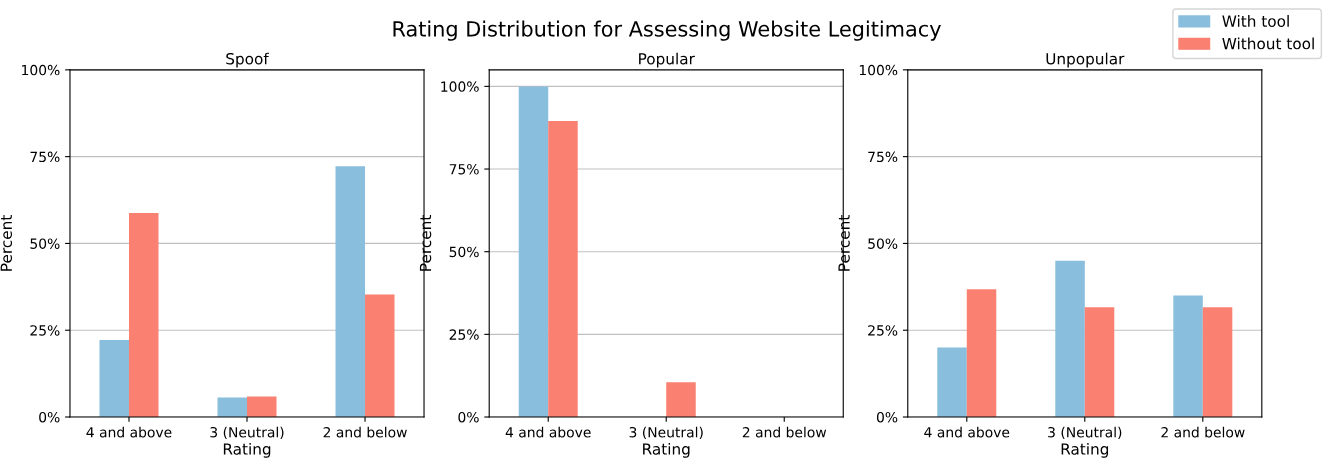  What do you see at coordinates (1085, 60) in the screenshot?
I see `chart-title: Unpopular` at bounding box center [1085, 60].